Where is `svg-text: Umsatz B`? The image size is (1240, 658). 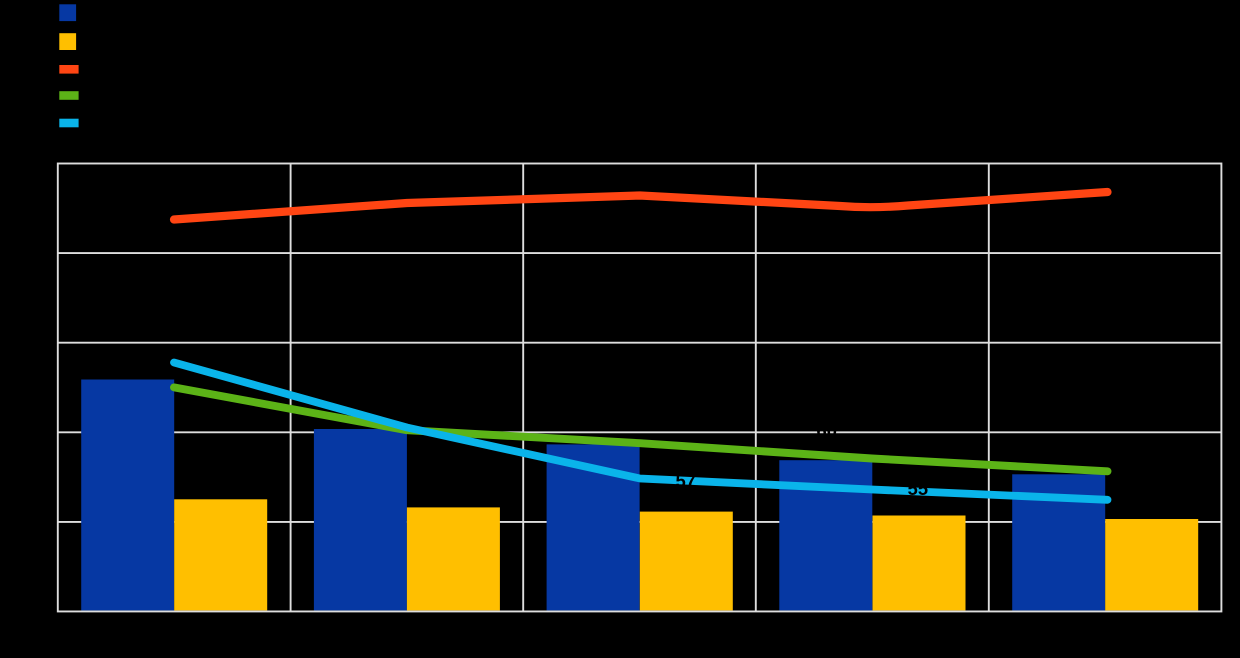 svg-text: Umsatz B is located at coordinates (118, 42).